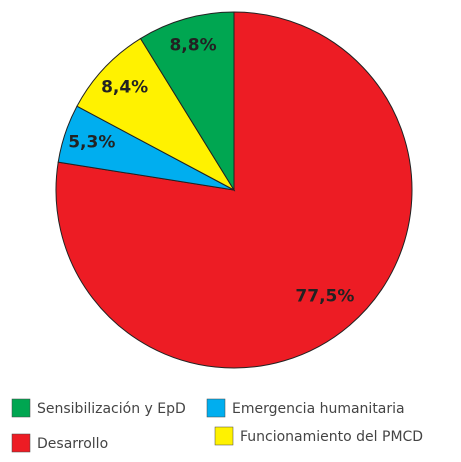 This screenshot has width=461, height=462. I want to click on legend-label: Emergencia humanitaria, so click(318, 409).